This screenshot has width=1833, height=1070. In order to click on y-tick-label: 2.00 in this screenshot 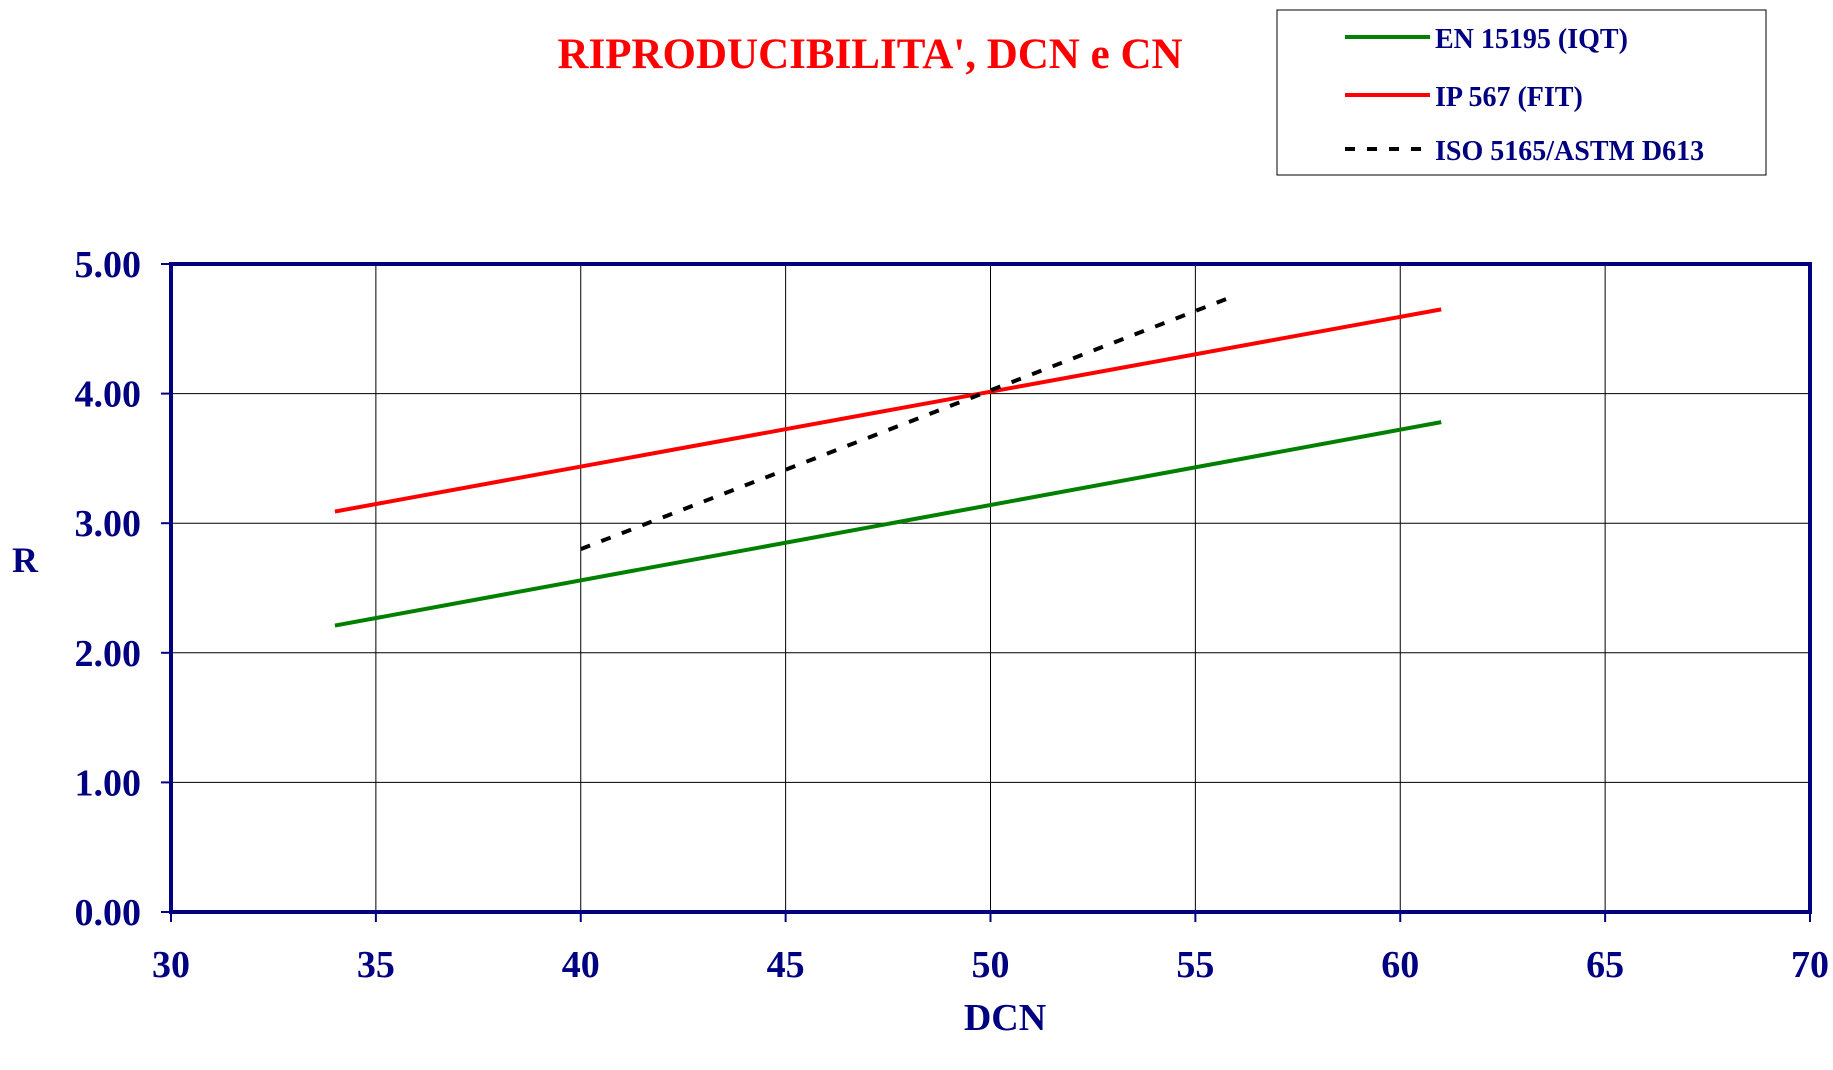, I will do `click(108, 654)`.